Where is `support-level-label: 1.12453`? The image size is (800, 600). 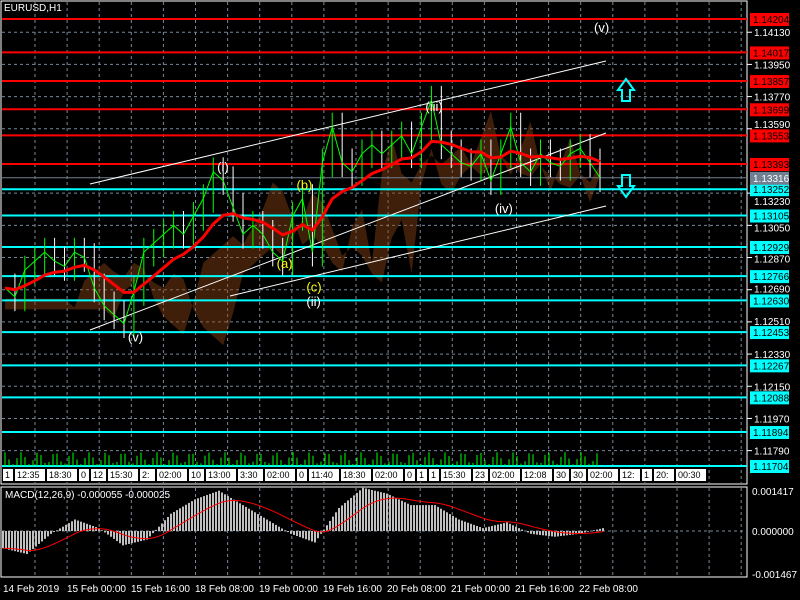 support-level-label: 1.12453 is located at coordinates (771, 333).